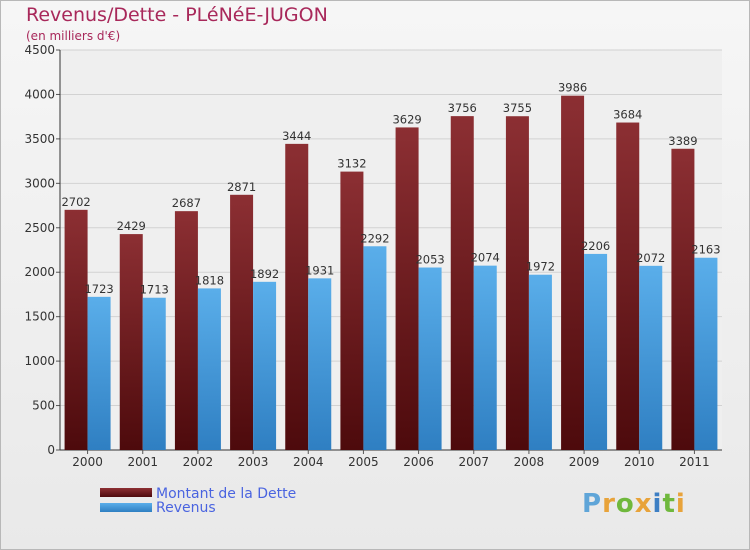 Image resolution: width=750 pixels, height=550 pixels. Describe the element at coordinates (51, 450) in the screenshot. I see `y-tick-label: 0` at that location.